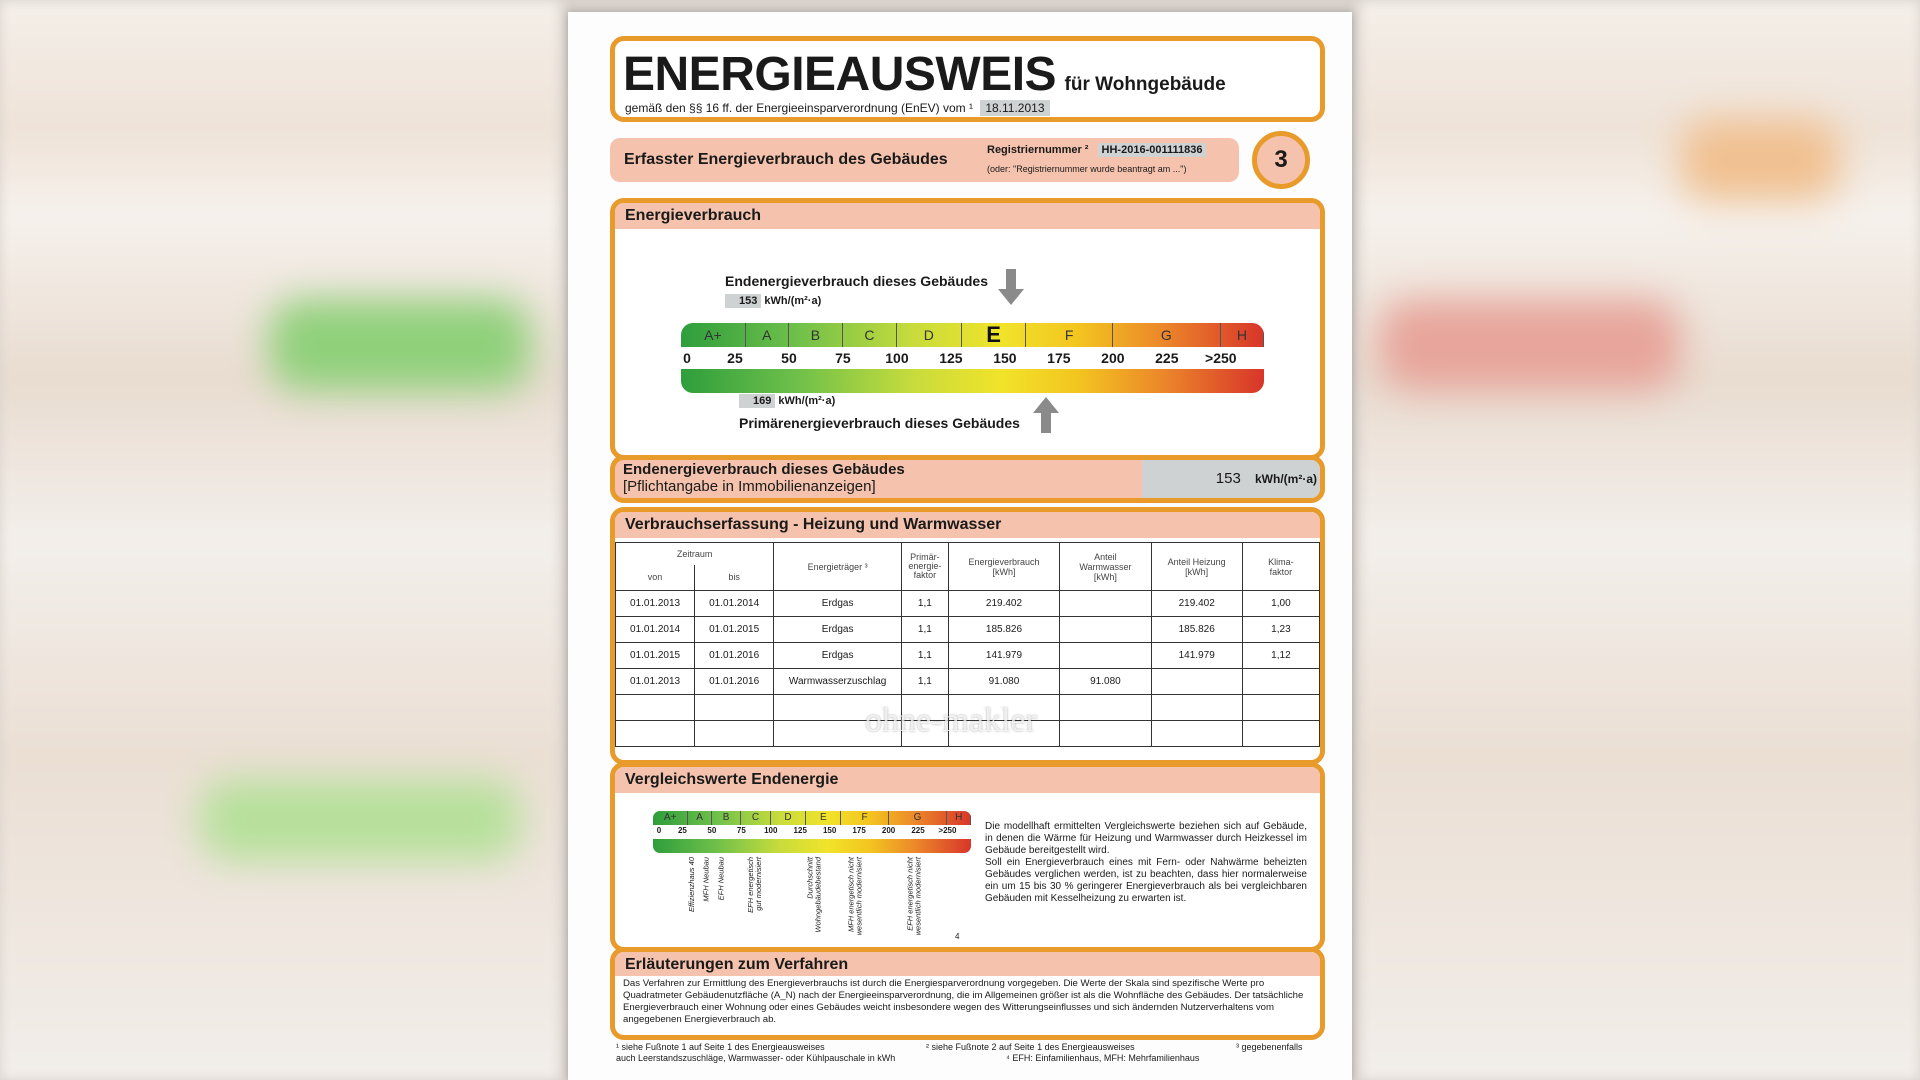 The image size is (1920, 1080). What do you see at coordinates (655, 655) in the screenshot?
I see `table-cell: 01.01.2015` at bounding box center [655, 655].